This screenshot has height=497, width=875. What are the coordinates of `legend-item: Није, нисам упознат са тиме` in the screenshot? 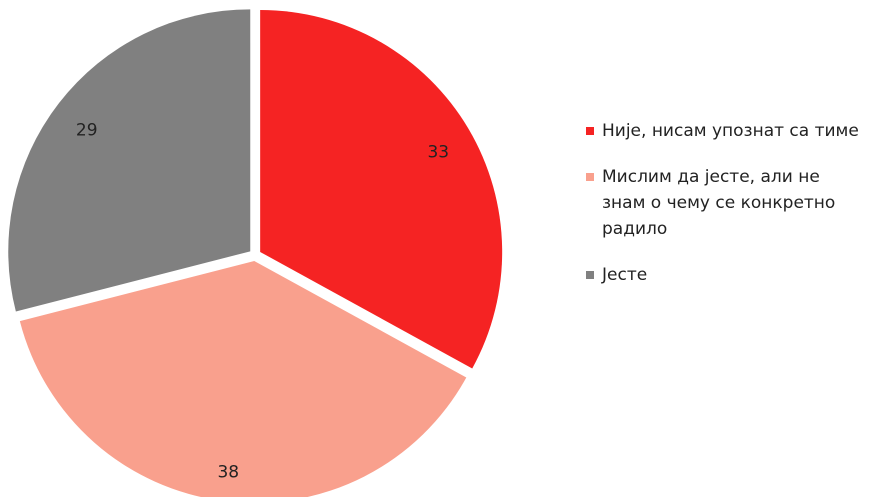 It's located at (726, 131).